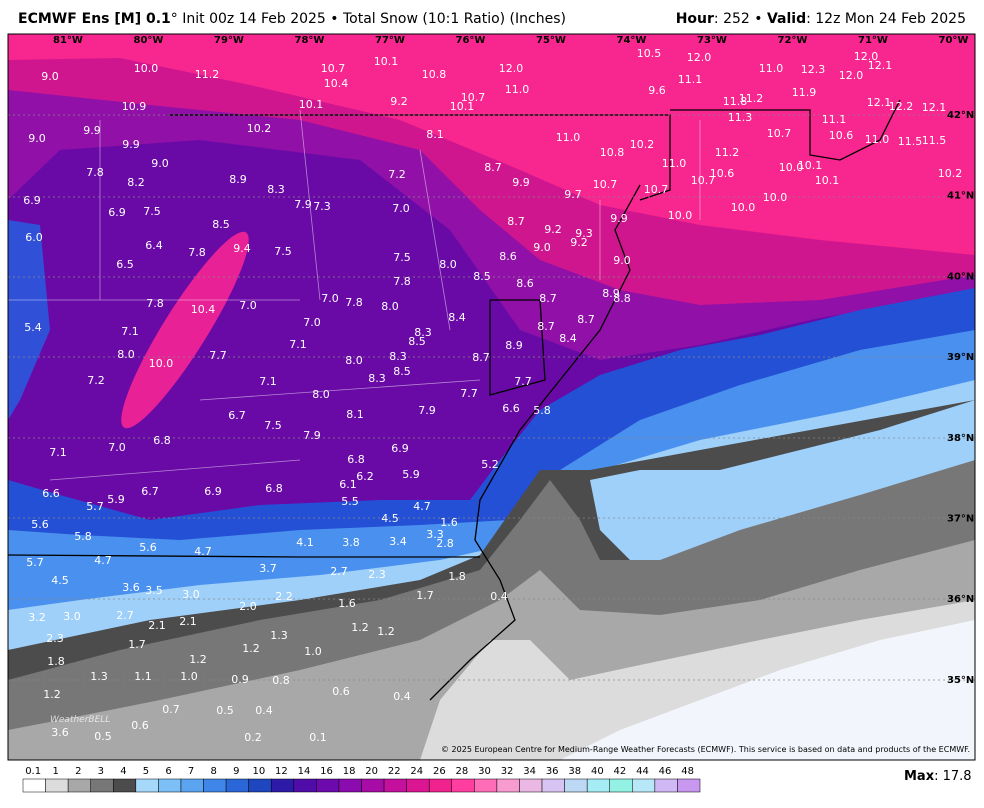 Image resolution: width=984 pixels, height=808 pixels. What do you see at coordinates (99, 676) in the screenshot?
I see `value-label: 1.3` at bounding box center [99, 676].